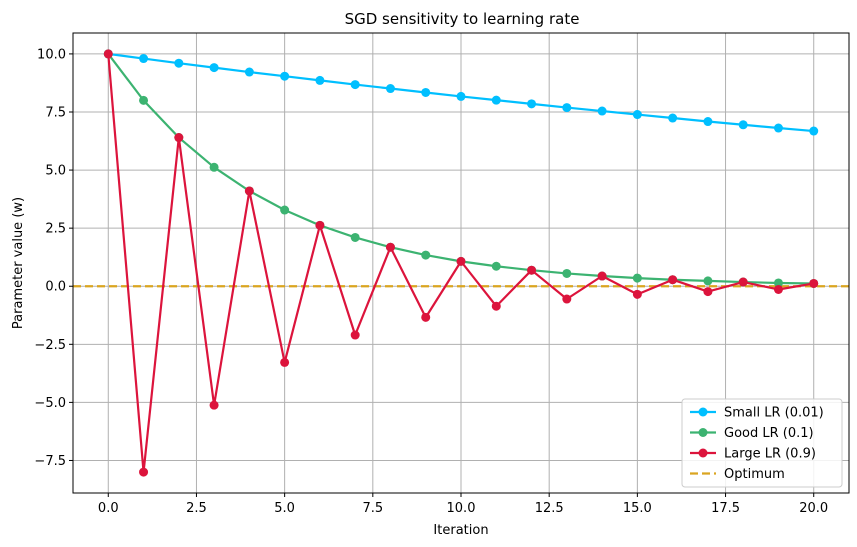  I want to click on y-tick-label: −7.5, so click(50, 461).